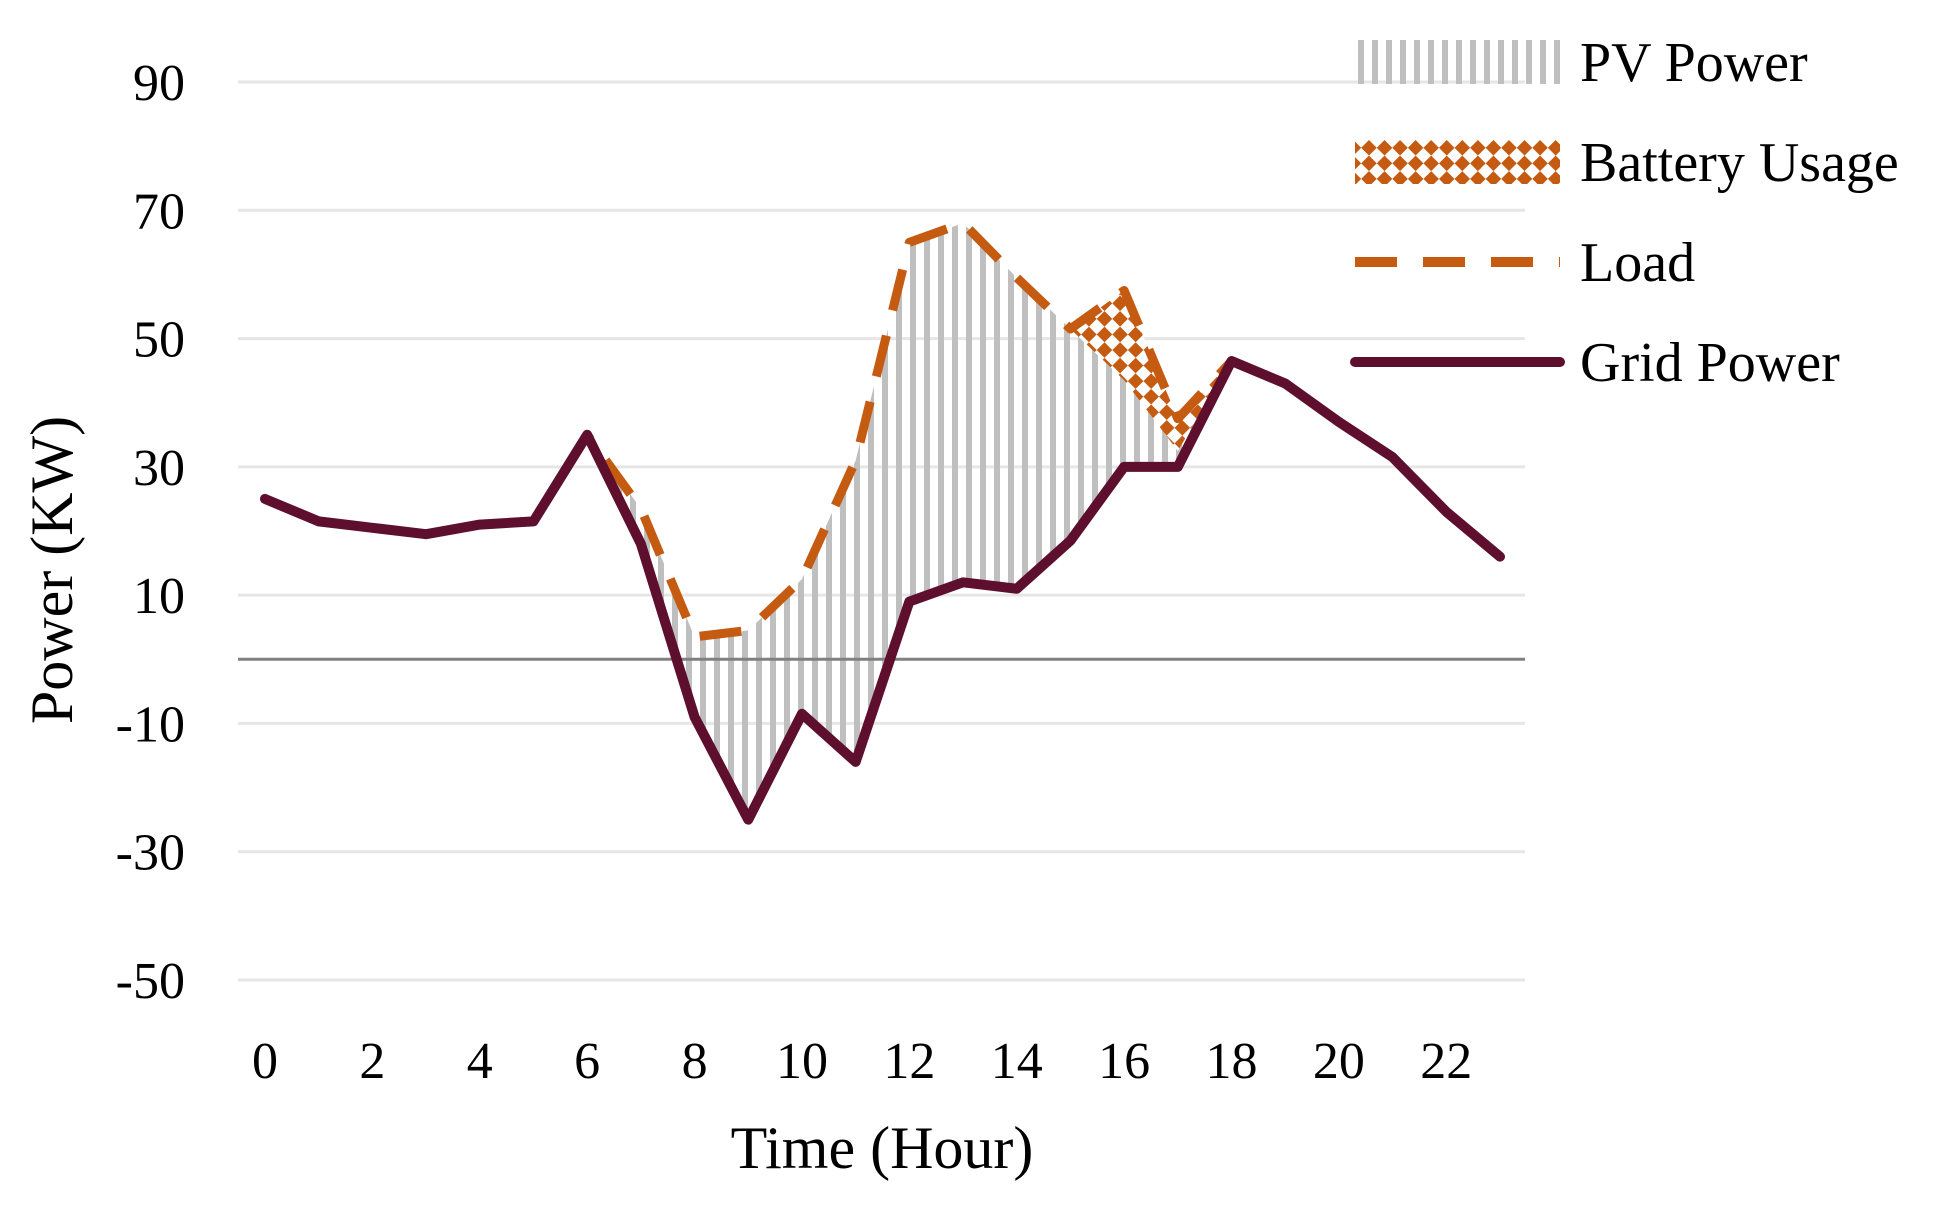  What do you see at coordinates (1624, 213) in the screenshot?
I see `legend: PV Power Battery Usage Load Grid Power` at bounding box center [1624, 213].